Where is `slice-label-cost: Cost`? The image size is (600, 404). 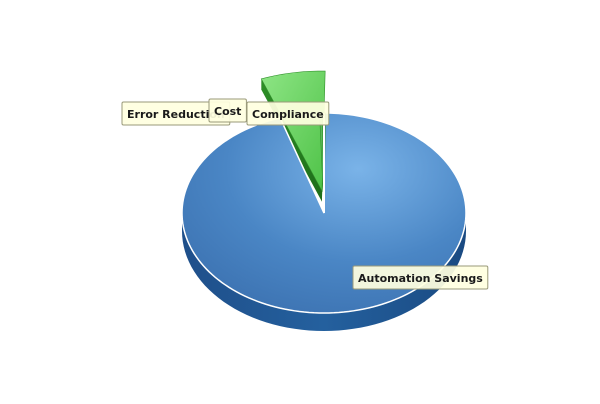 slice-label-cost: Cost is located at coordinates (227, 110).